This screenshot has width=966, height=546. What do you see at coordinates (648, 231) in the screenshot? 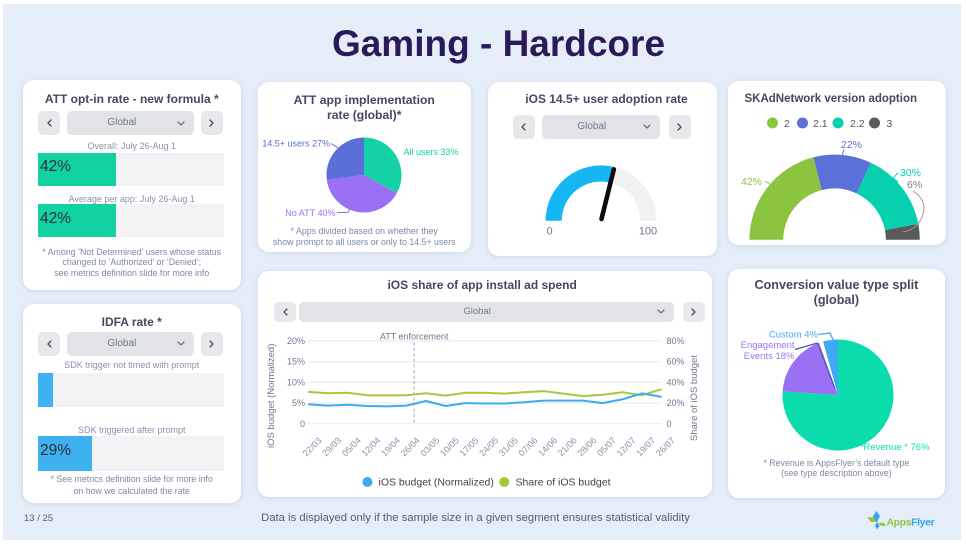
I see `svg-text: 100` at bounding box center [648, 231].